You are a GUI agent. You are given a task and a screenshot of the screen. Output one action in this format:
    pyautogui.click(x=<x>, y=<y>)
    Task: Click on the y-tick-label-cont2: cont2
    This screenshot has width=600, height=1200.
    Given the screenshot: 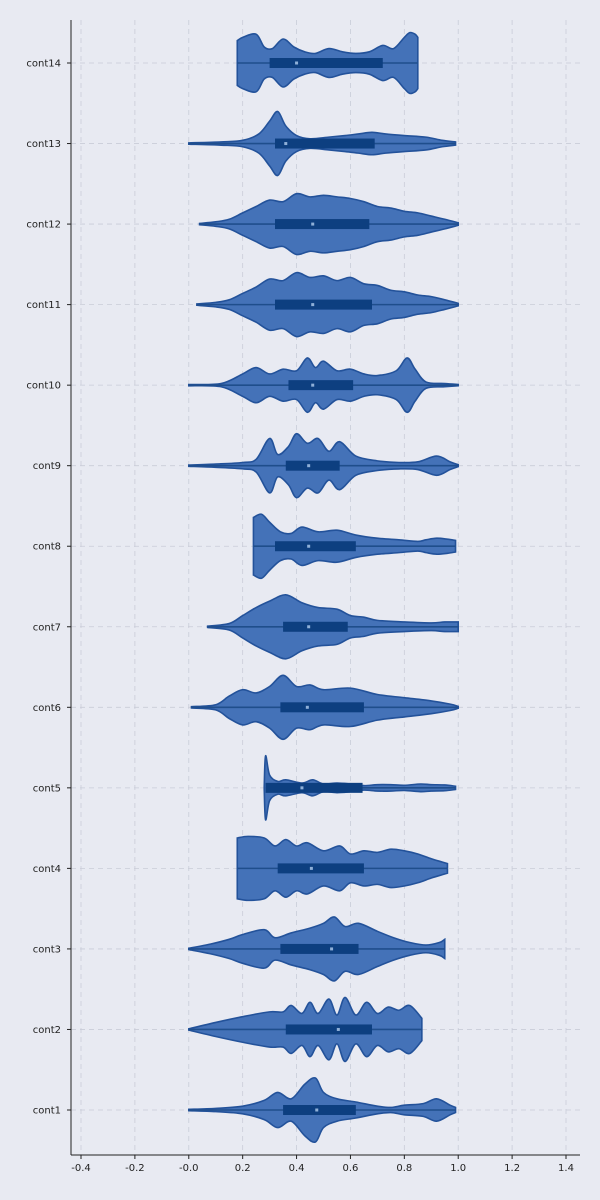 What is the action you would take?
    pyautogui.click(x=47, y=1030)
    